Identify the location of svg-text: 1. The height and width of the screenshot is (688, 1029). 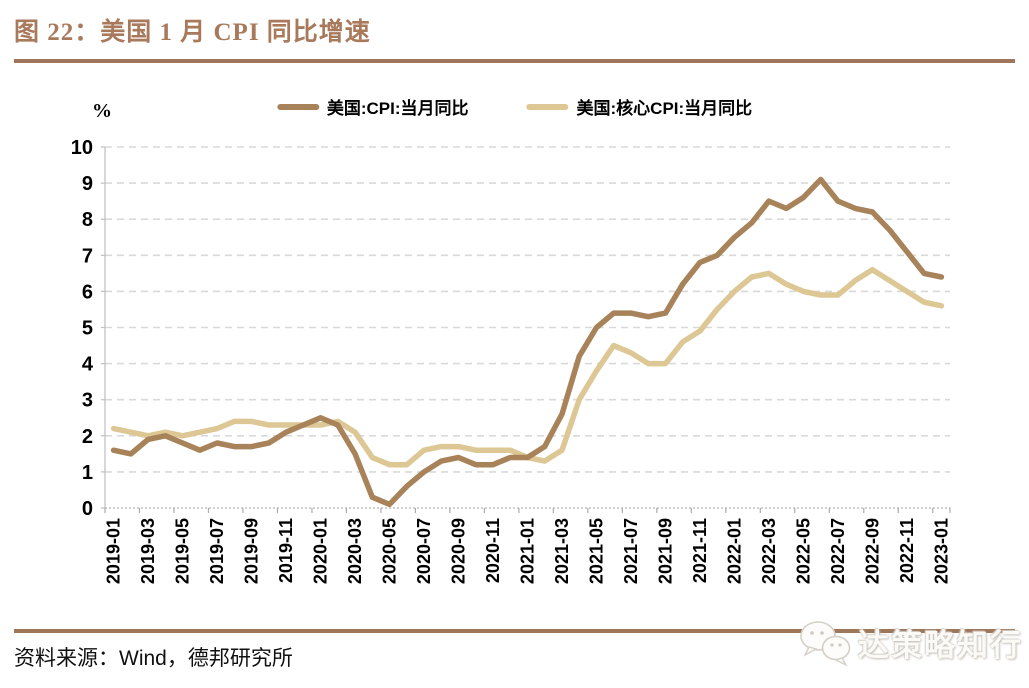
(87, 473).